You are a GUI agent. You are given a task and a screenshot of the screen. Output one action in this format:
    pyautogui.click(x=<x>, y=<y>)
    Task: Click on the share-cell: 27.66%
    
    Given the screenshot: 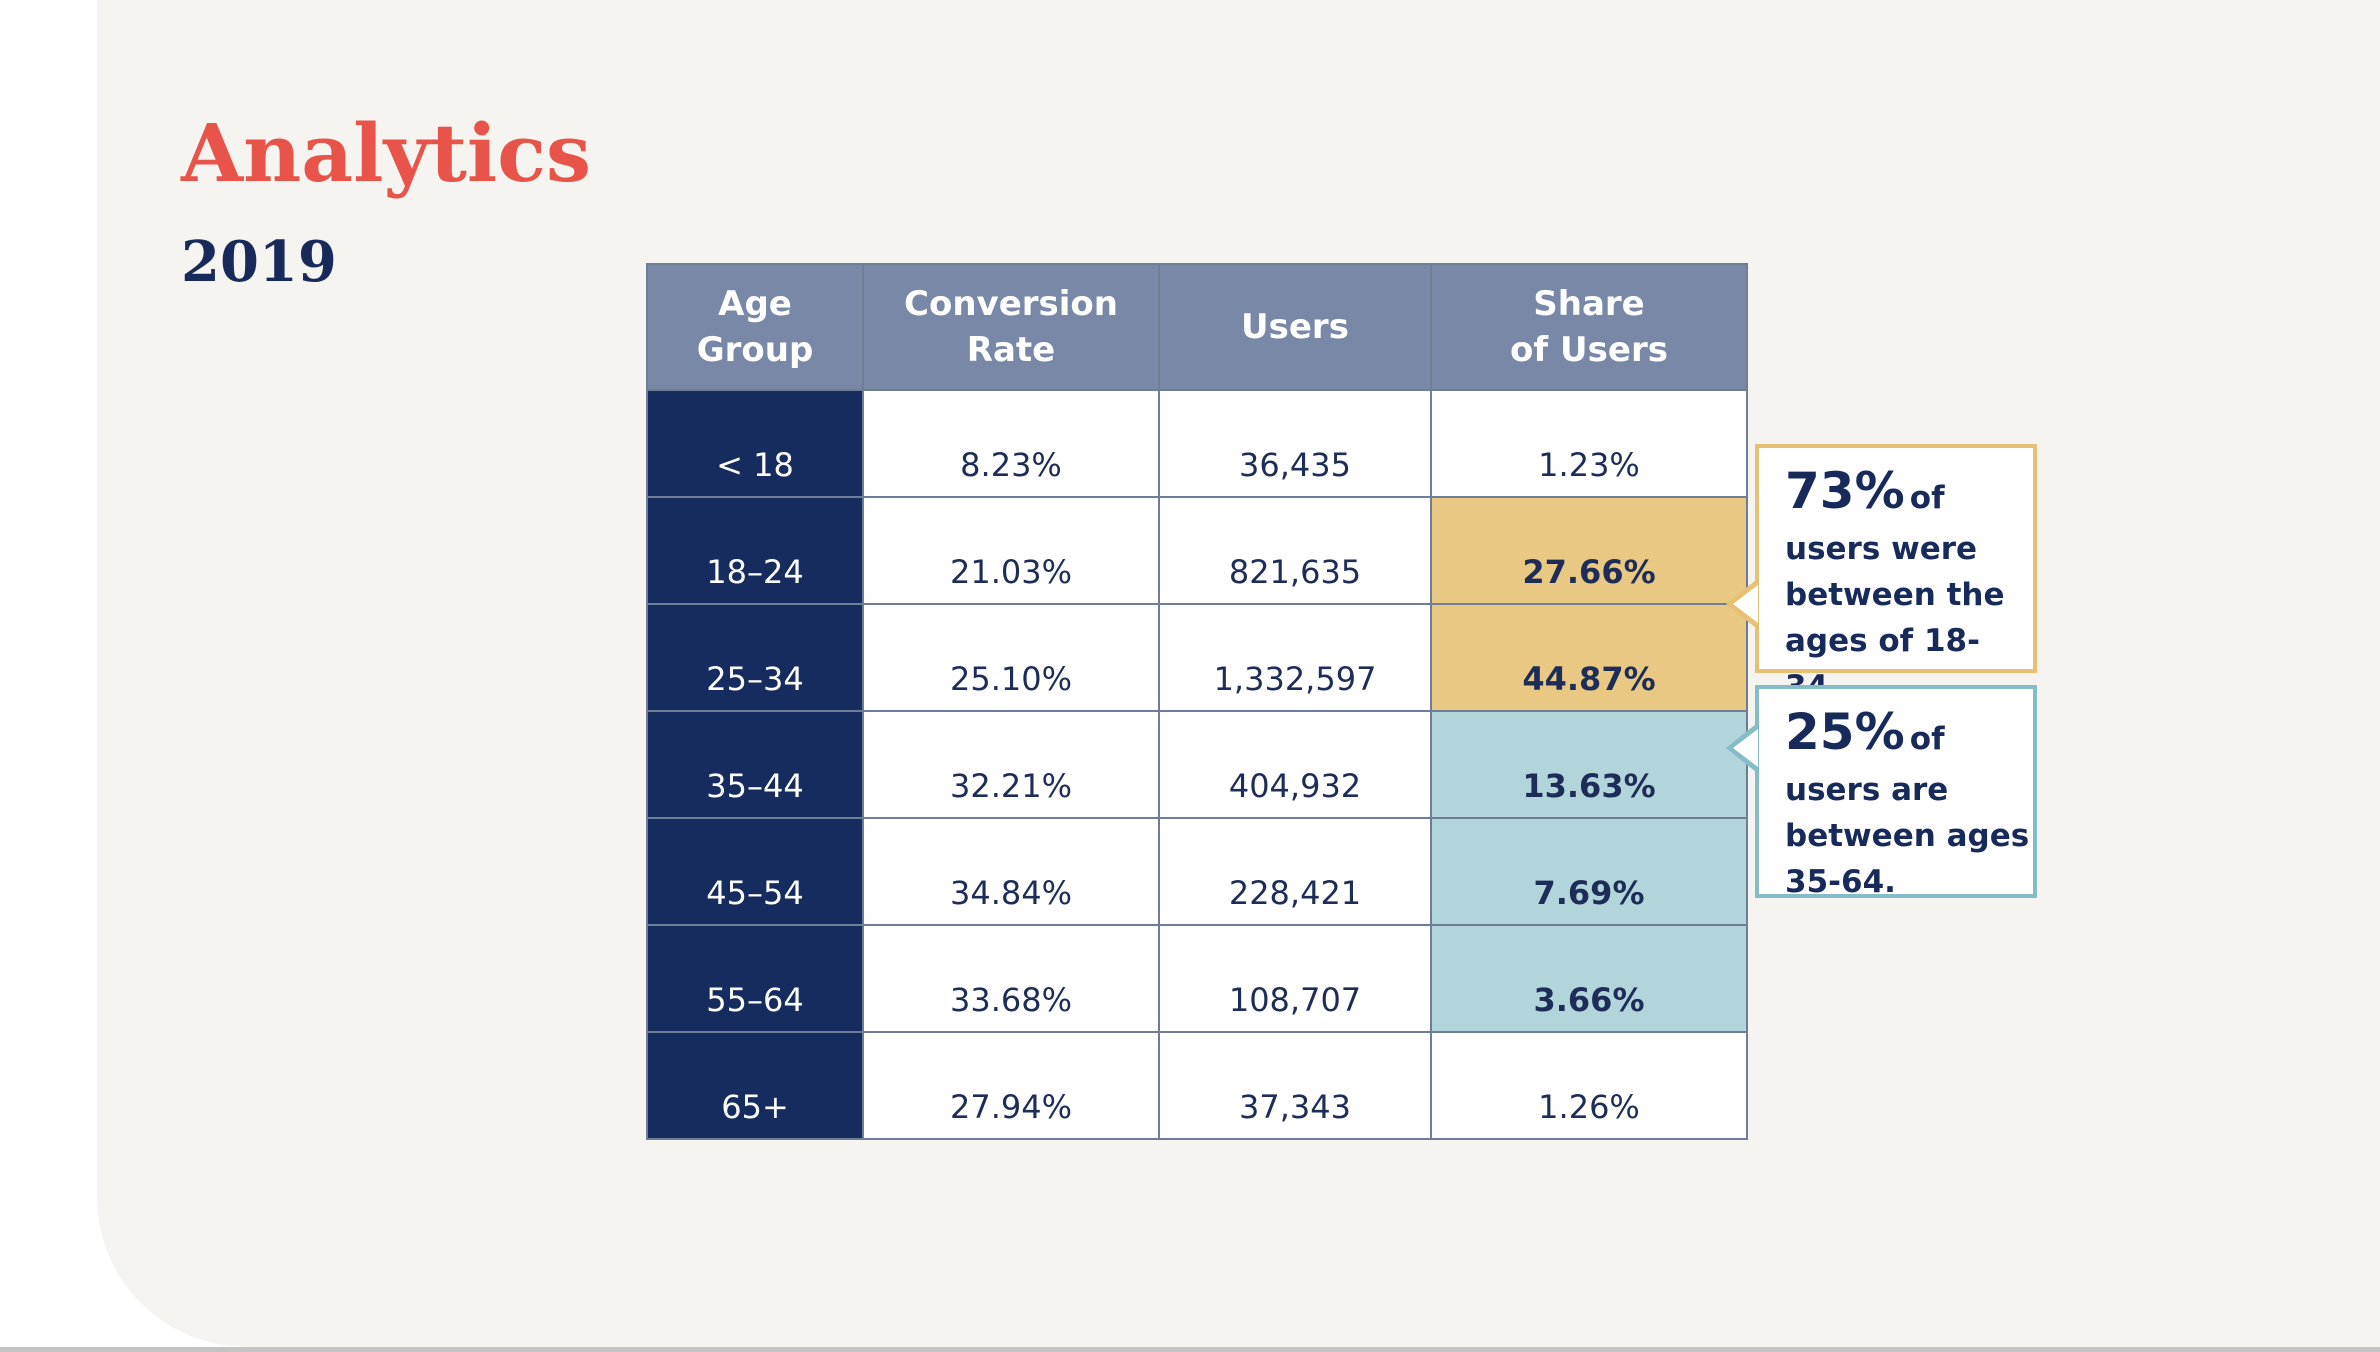 What is the action you would take?
    pyautogui.click(x=1589, y=550)
    